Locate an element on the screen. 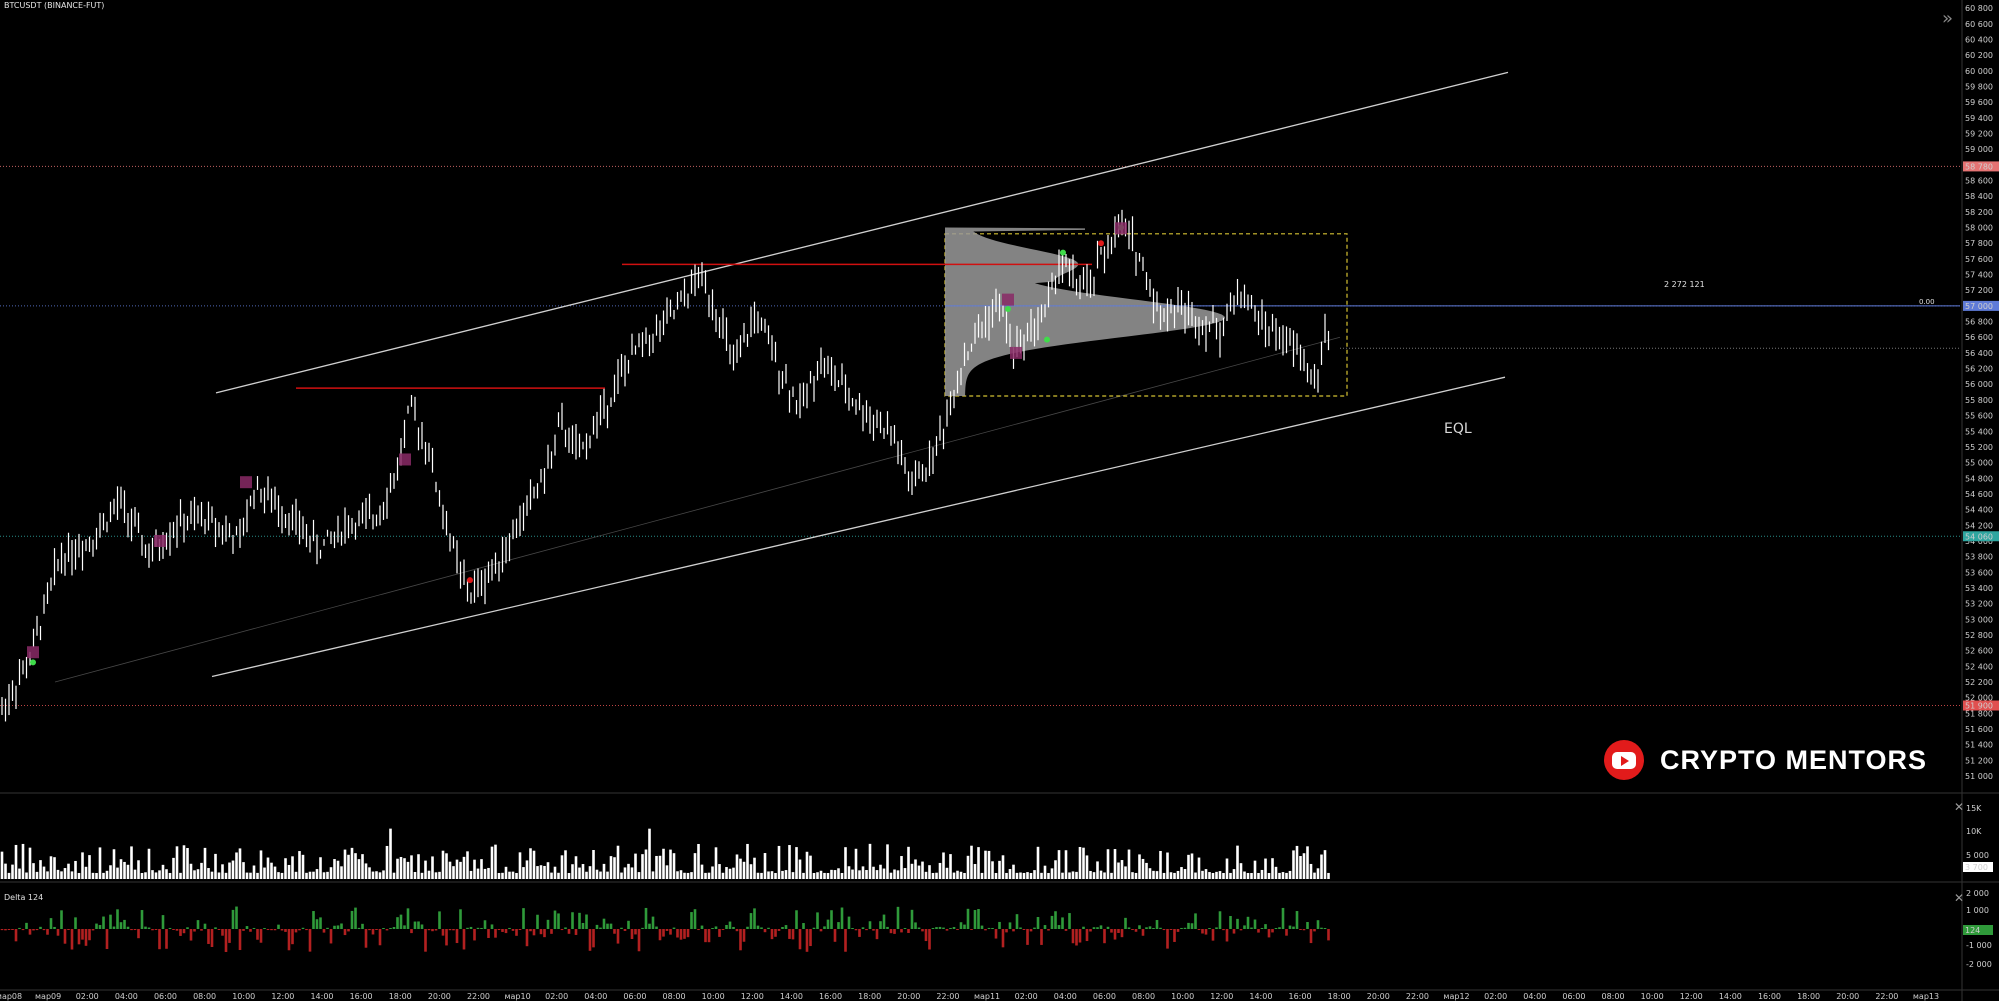 This screenshot has height=1001, width=1999. x-tick-label: 16:00 is located at coordinates (830, 996).